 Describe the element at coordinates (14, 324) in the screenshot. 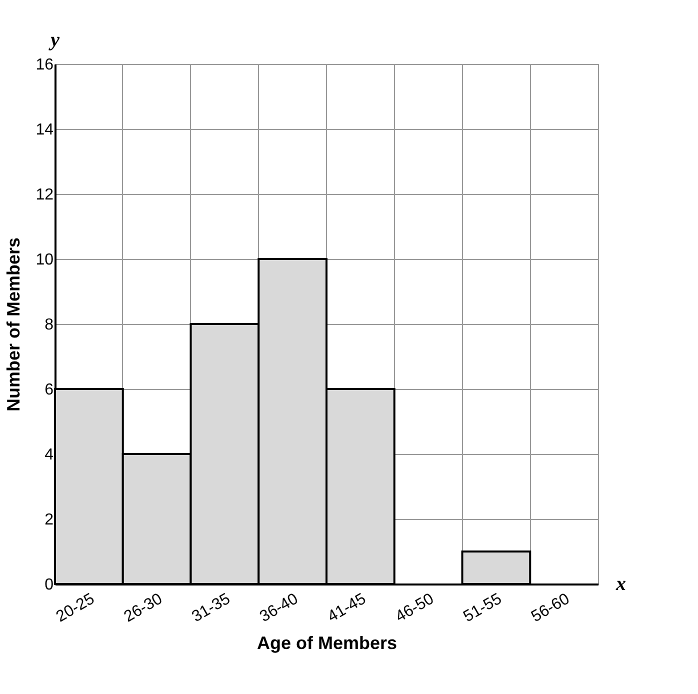

I see `y-axis-title: Number of Members` at that location.